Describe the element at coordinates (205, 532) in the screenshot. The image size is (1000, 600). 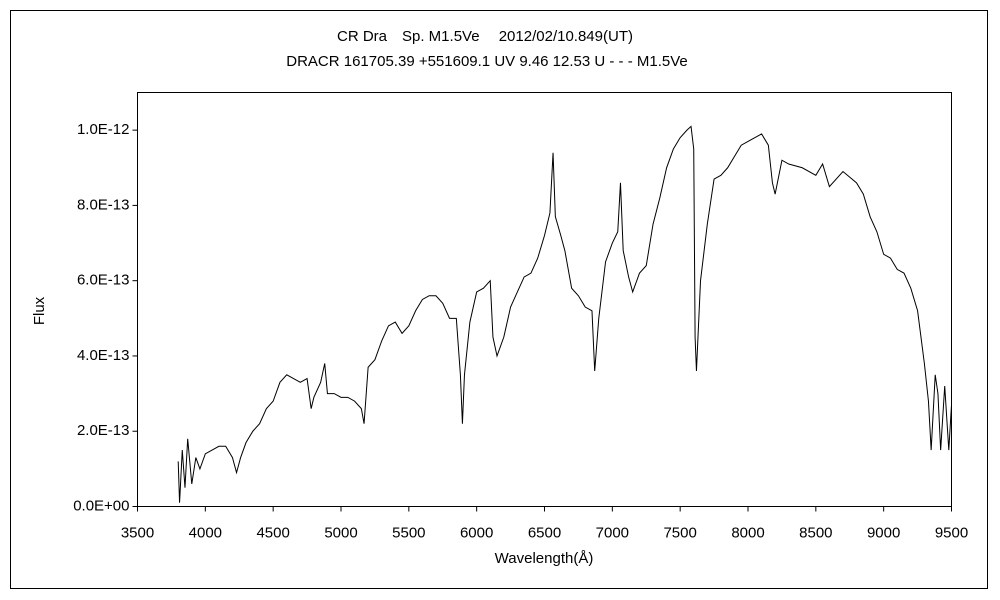
I see `x-tick-label: 4000` at that location.